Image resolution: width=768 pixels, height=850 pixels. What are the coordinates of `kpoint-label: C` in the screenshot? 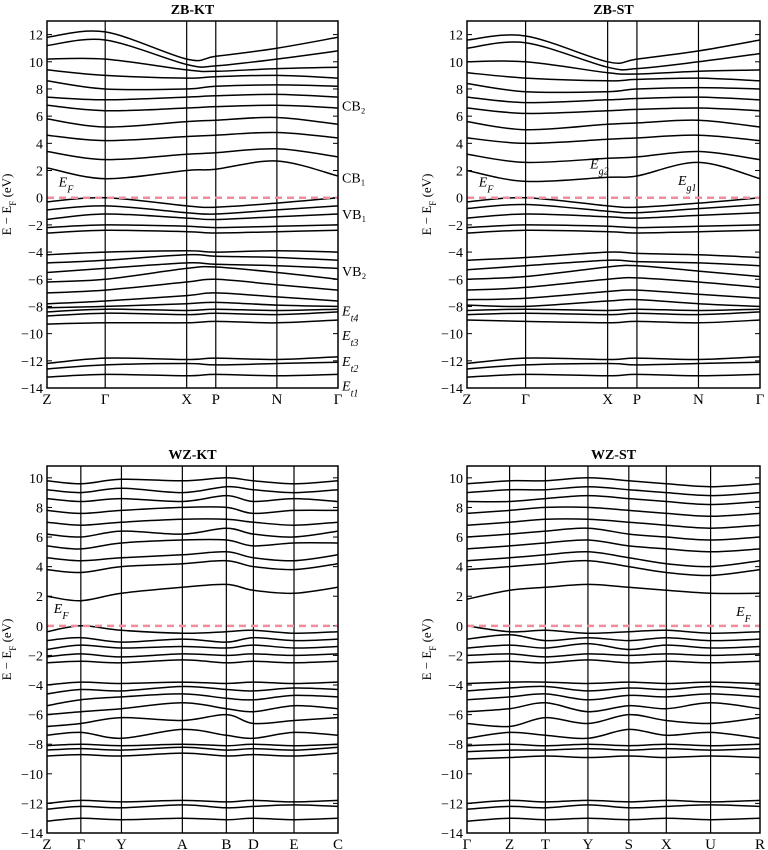 It's located at (338, 843).